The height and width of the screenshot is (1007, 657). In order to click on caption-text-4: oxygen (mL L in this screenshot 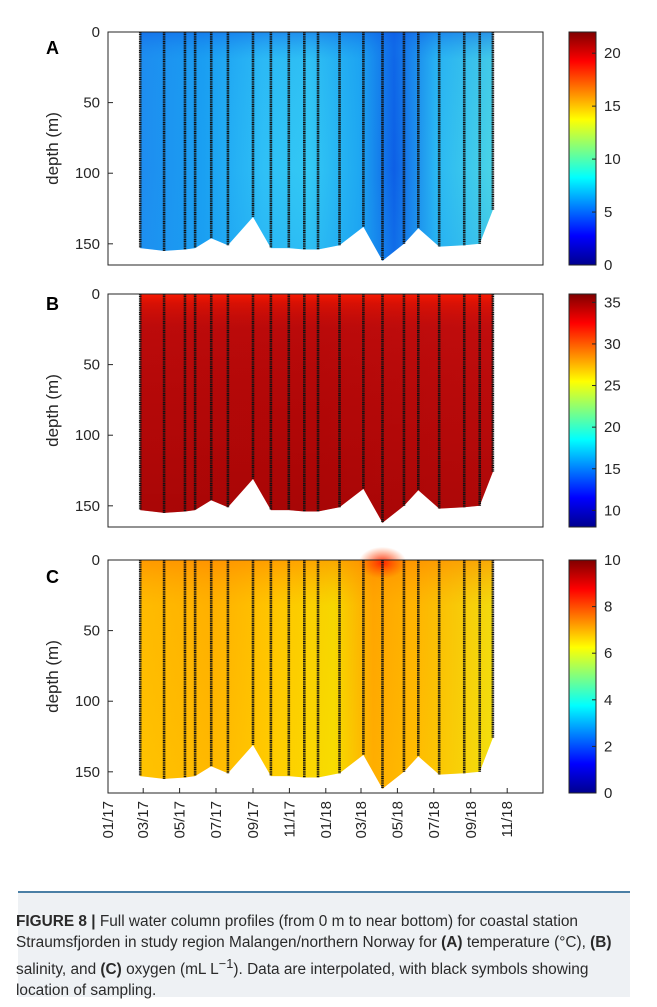, I will do `click(170, 970)`.